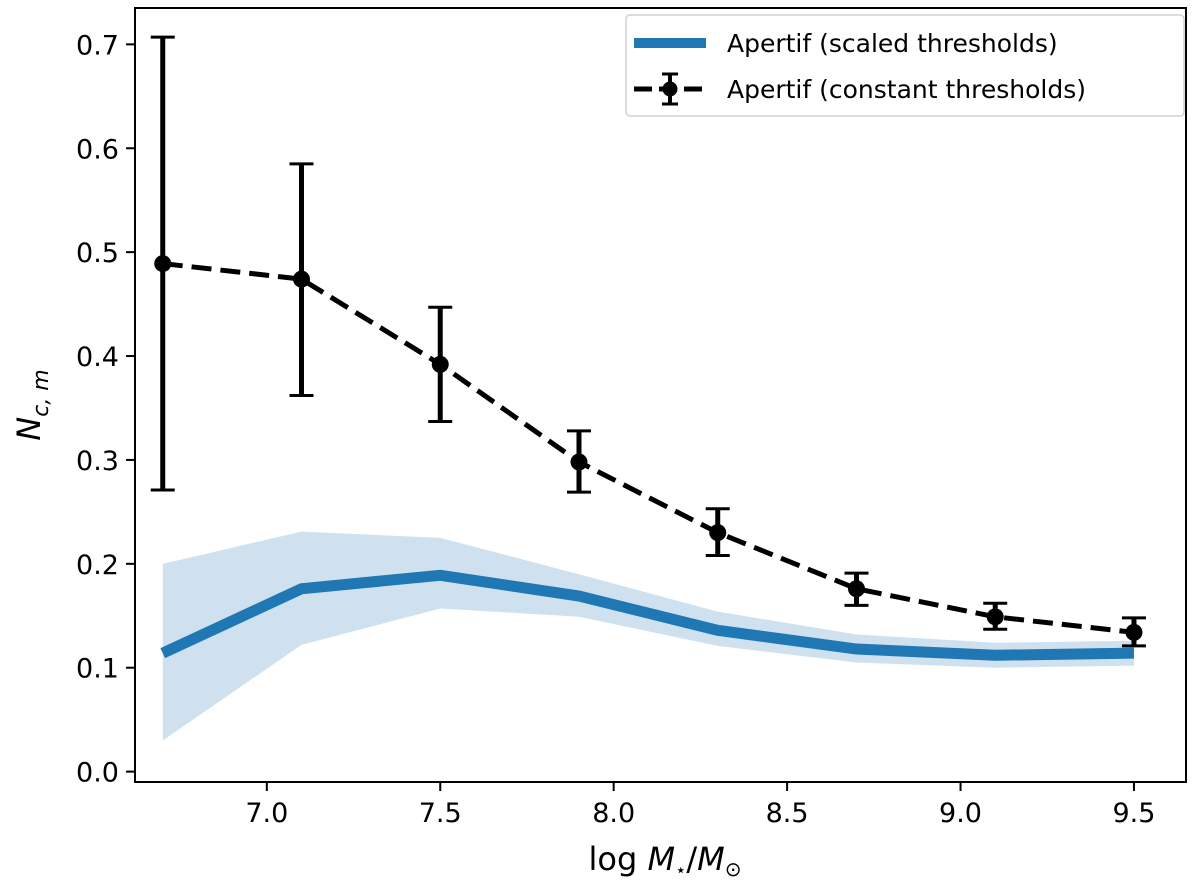 The width and height of the screenshot is (1200, 885). What do you see at coordinates (440, 813) in the screenshot?
I see `x-tick-label: 7.5` at bounding box center [440, 813].